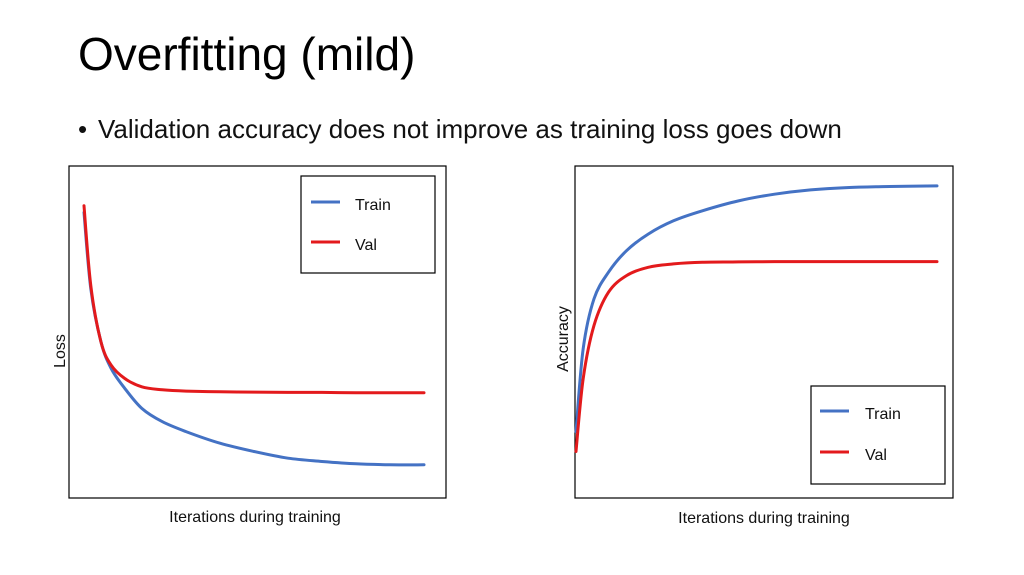 Image resolution: width=1024 pixels, height=575 pixels. What do you see at coordinates (563, 339) in the screenshot?
I see `accuracy-y-axis-label: Accuracy` at bounding box center [563, 339].